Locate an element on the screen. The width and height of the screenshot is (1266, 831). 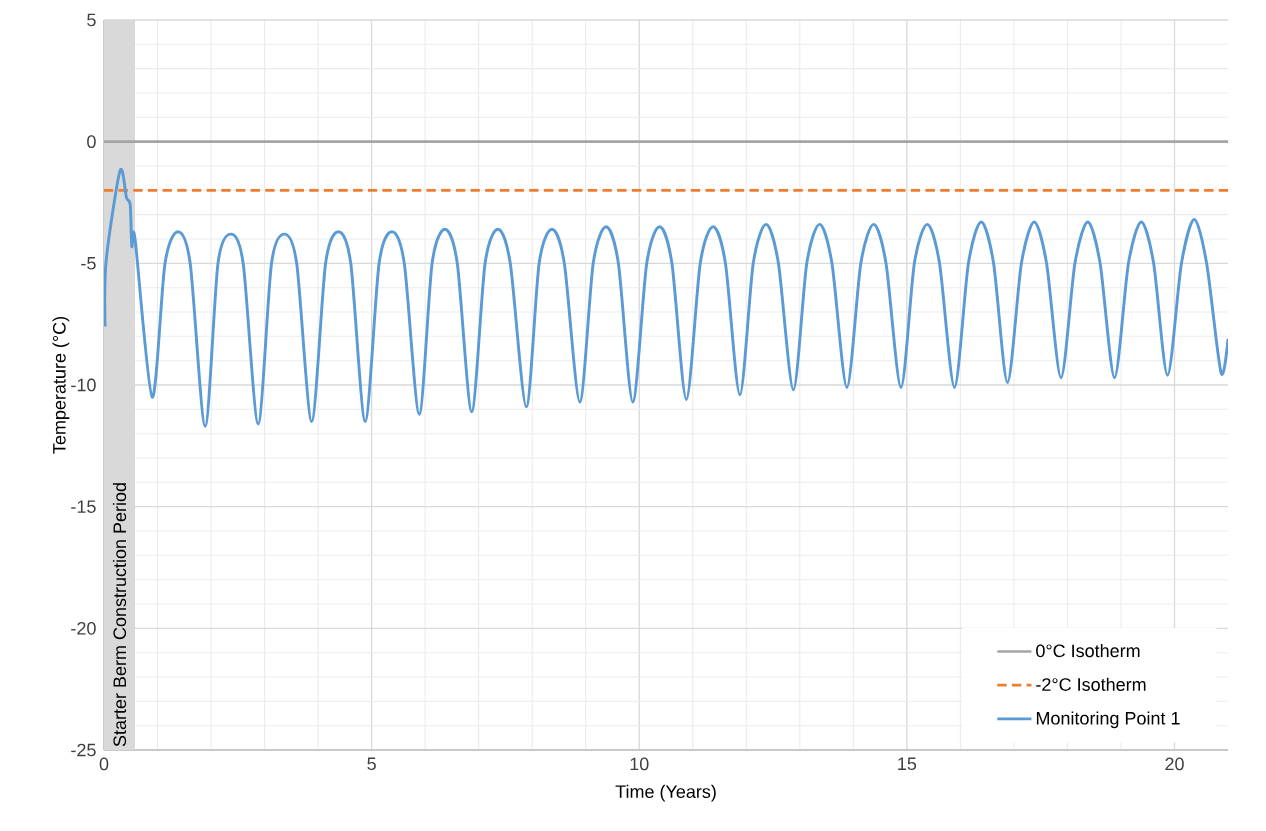
band-label: Starter Berm Construction Period is located at coordinates (119, 615).